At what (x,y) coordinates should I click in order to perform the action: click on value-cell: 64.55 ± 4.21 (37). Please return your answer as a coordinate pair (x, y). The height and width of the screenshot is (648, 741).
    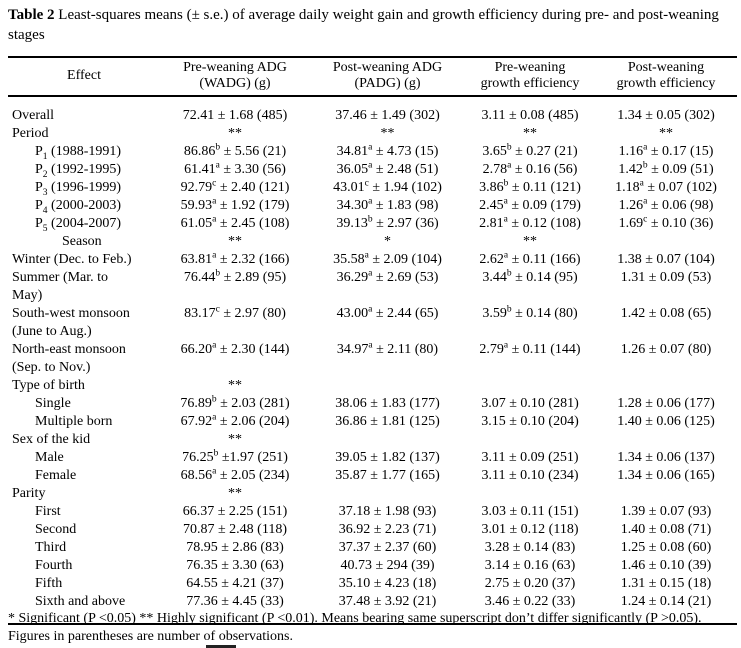
    Looking at the image, I should click on (235, 583).